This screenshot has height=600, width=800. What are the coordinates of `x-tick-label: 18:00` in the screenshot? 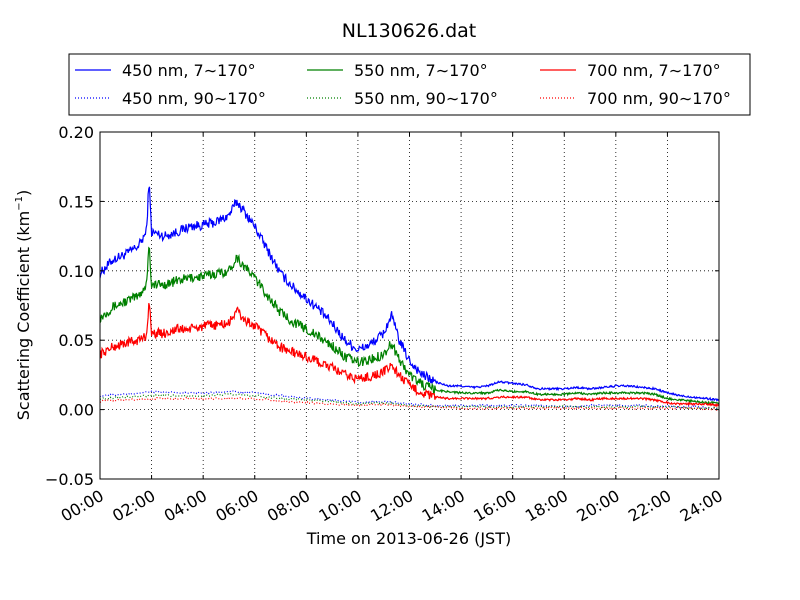 It's located at (546, 506).